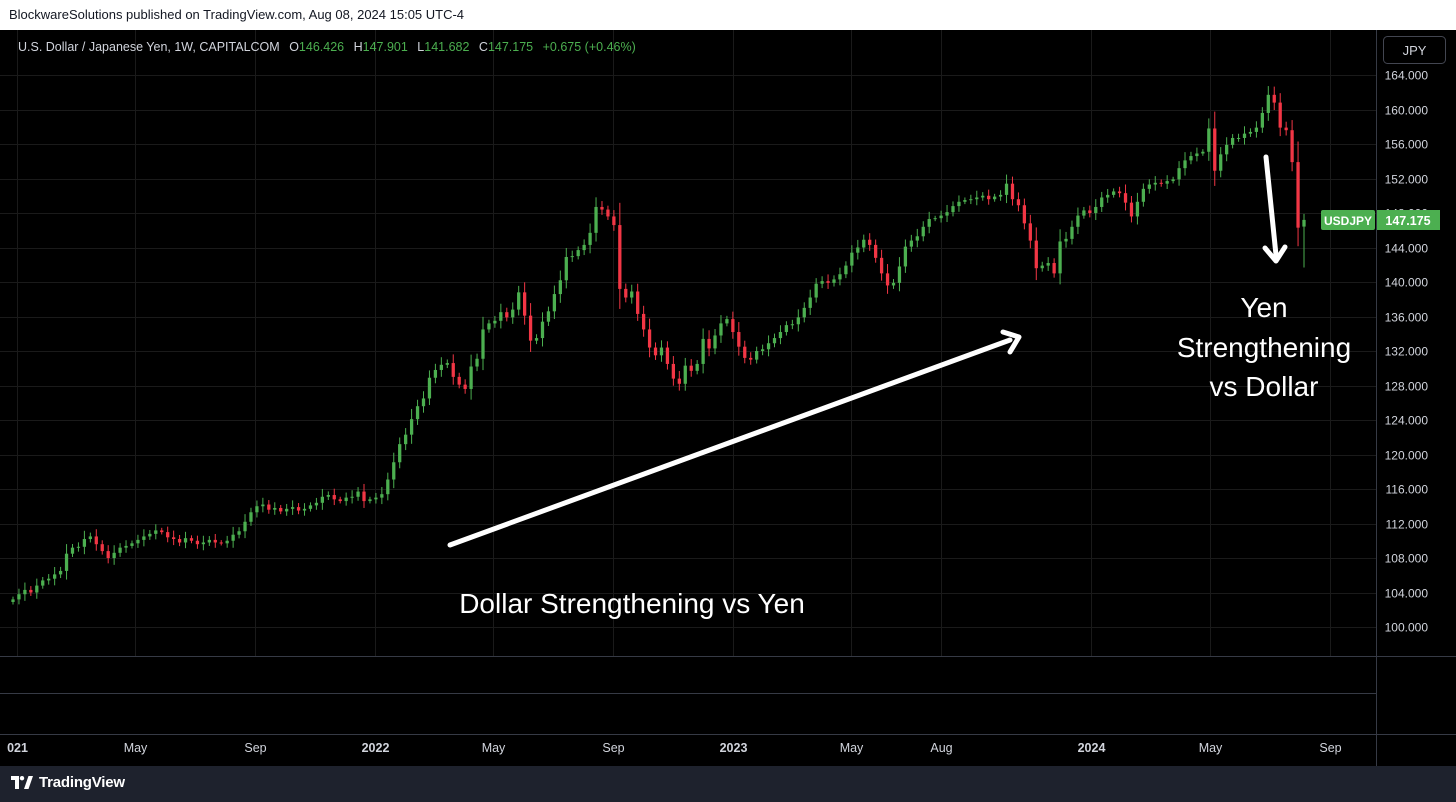 The height and width of the screenshot is (802, 1456). What do you see at coordinates (728, 784) in the screenshot?
I see `footer-bar: TradingView` at bounding box center [728, 784].